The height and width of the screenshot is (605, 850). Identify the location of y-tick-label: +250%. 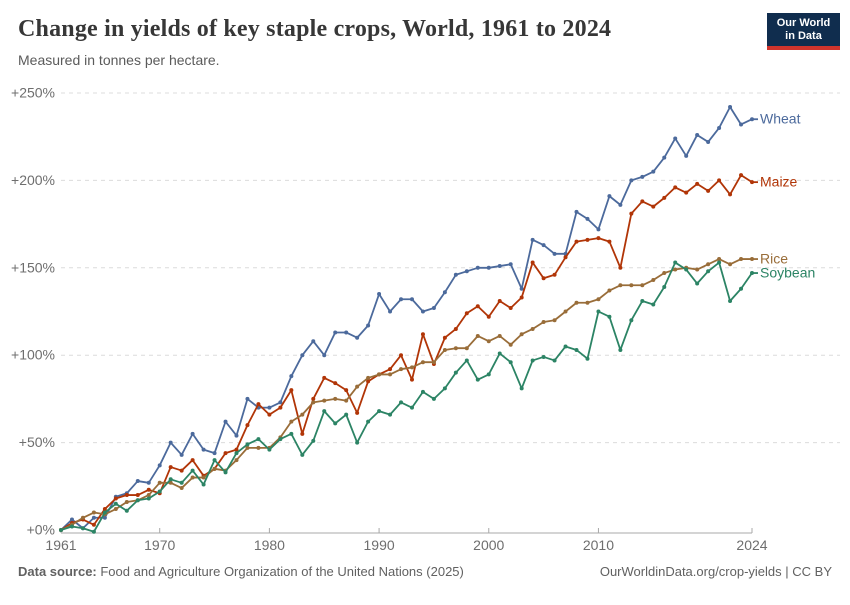
(33, 93).